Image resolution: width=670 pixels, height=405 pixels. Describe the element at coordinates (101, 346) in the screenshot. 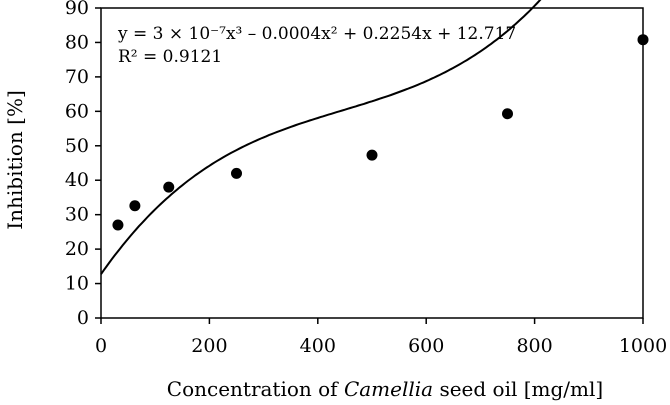

I see `x-tick-label: 0` at that location.